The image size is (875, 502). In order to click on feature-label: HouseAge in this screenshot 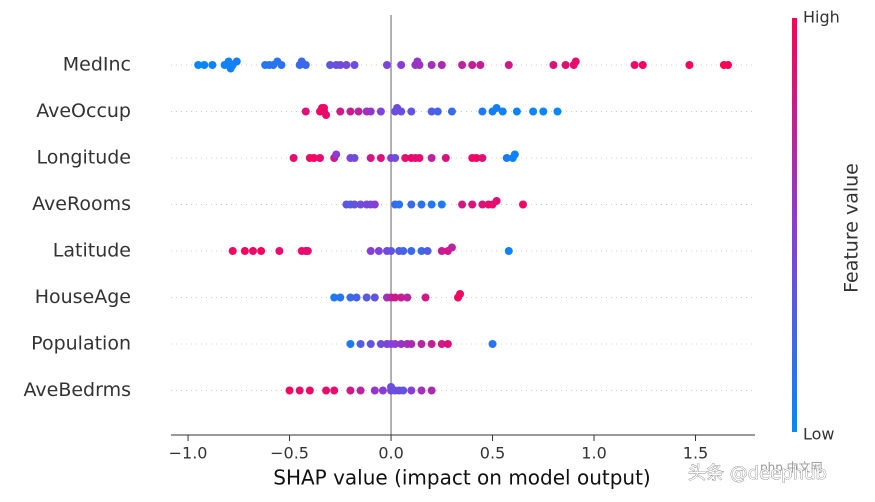, I will do `click(83, 297)`.